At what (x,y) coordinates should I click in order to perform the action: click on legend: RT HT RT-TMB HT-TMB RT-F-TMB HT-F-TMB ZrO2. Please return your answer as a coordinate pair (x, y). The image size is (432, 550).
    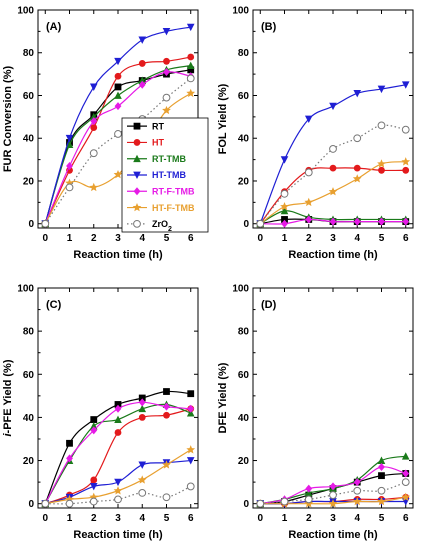
    Looking at the image, I should click on (165, 175).